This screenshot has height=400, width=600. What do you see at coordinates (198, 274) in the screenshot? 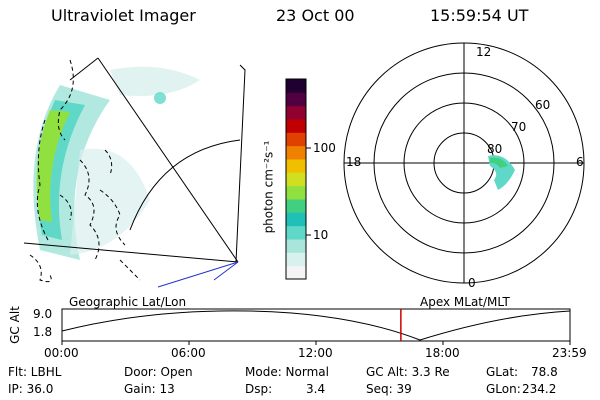
I see `direction-line` at bounding box center [198, 274].